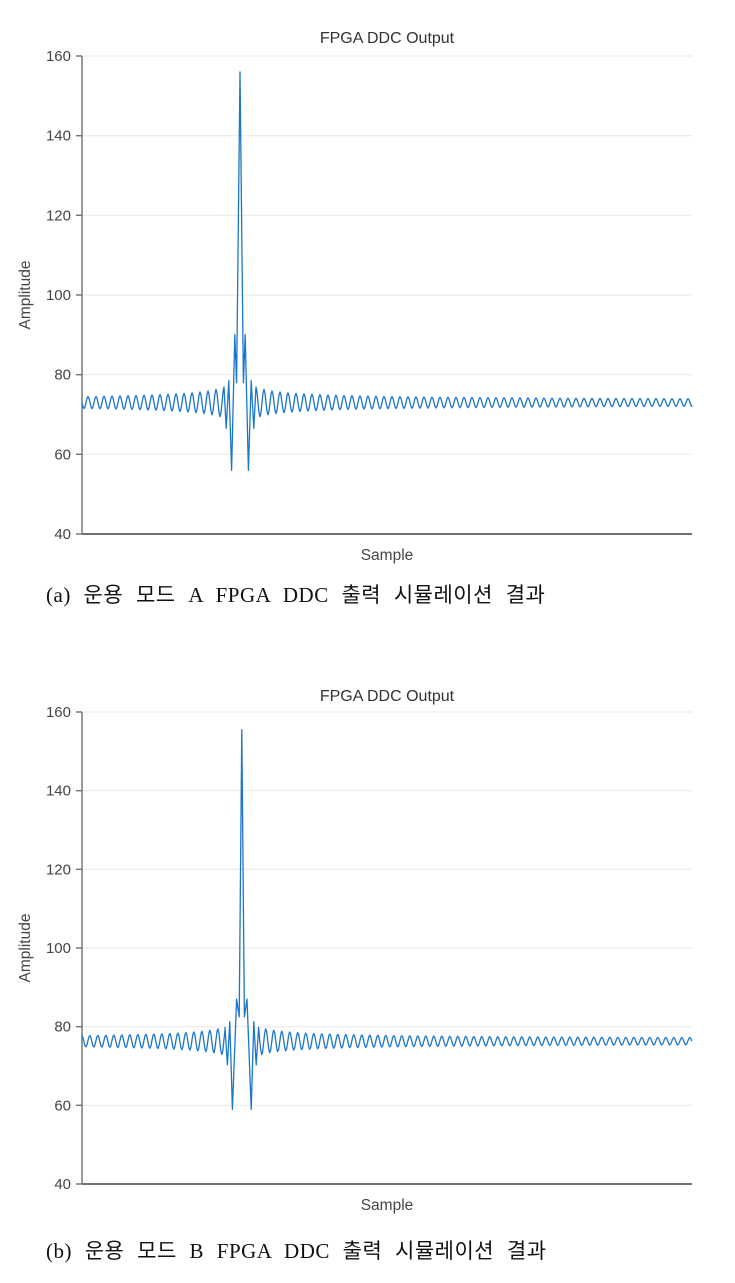 This screenshot has height=1283, width=735. Describe the element at coordinates (296, 1251) in the screenshot. I see `figure-b-caption: (b) 운용 모드 B FPGA DDC 출력 시뮬레이션 결과` at that location.